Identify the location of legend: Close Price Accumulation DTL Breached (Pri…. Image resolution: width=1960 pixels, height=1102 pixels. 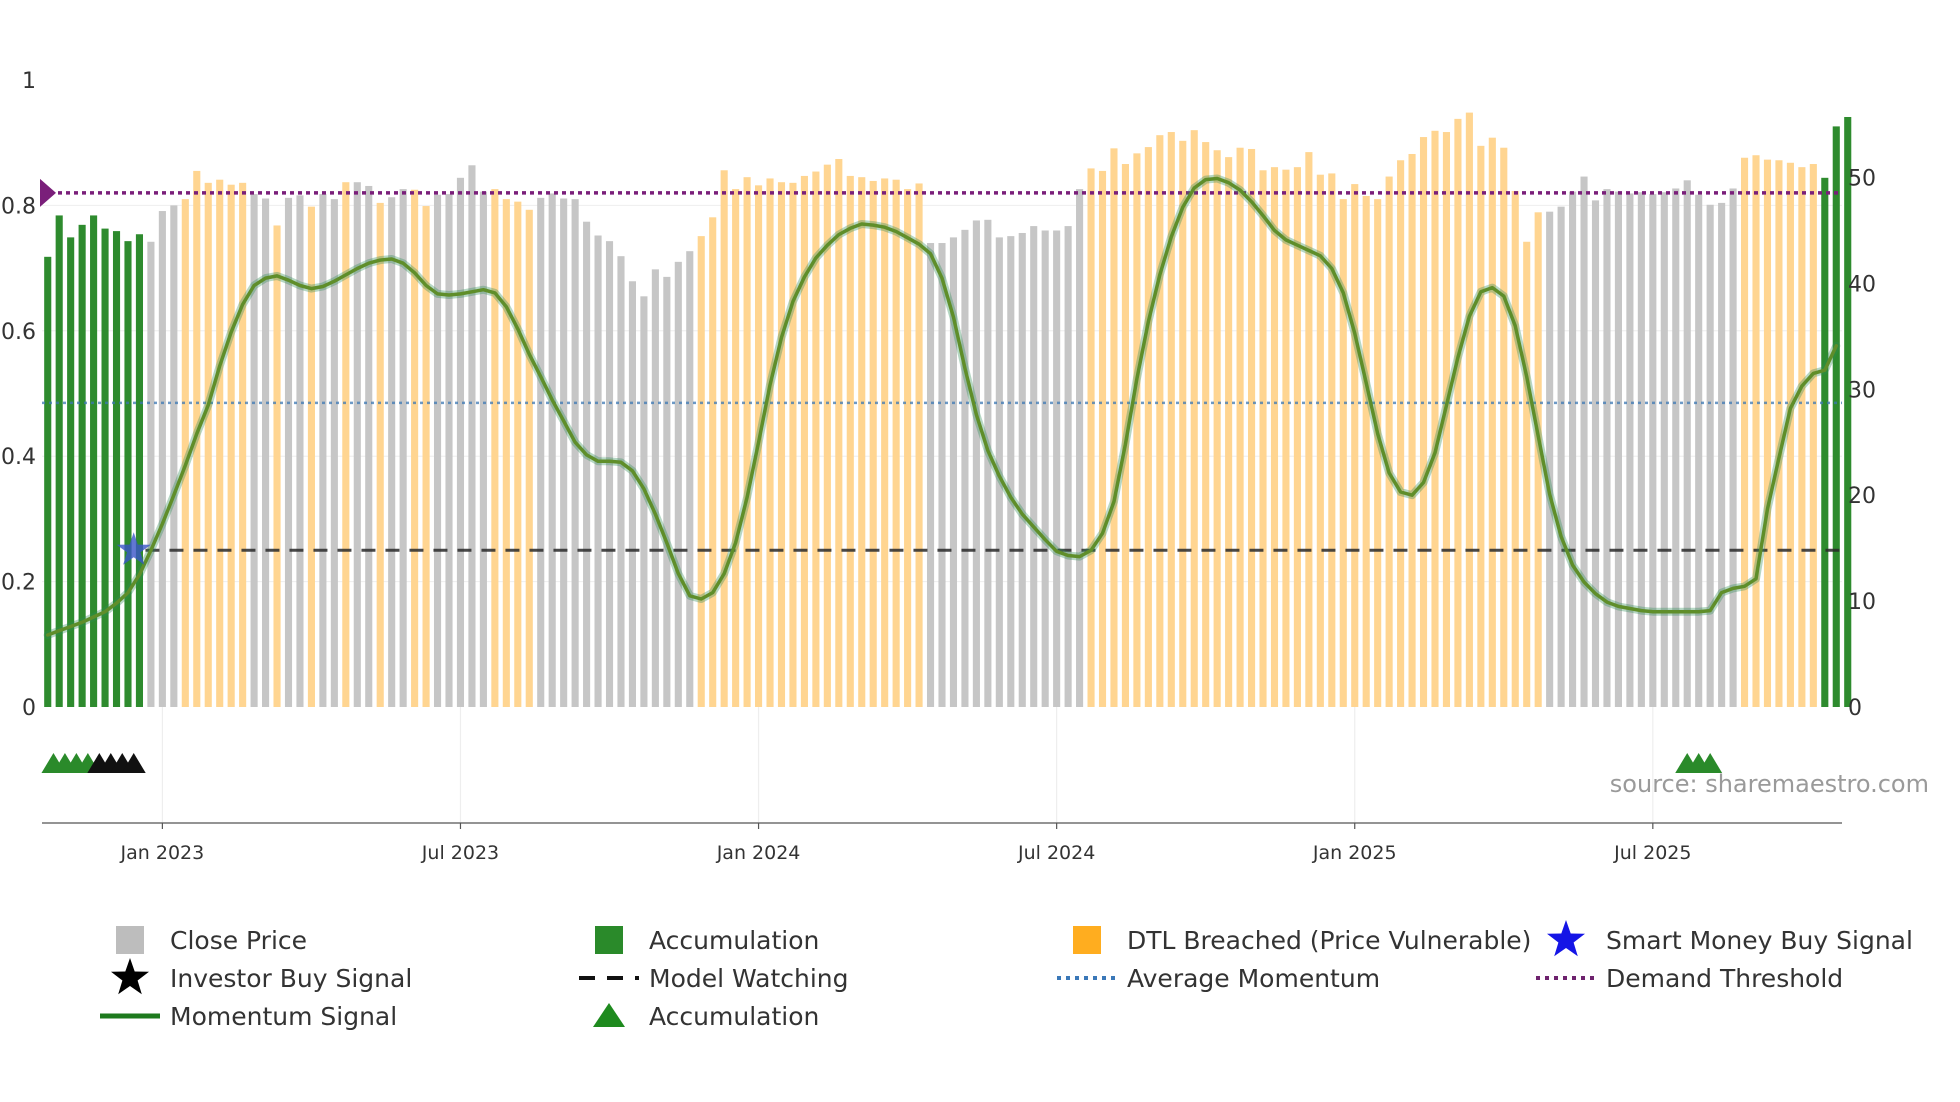
(1006, 975).